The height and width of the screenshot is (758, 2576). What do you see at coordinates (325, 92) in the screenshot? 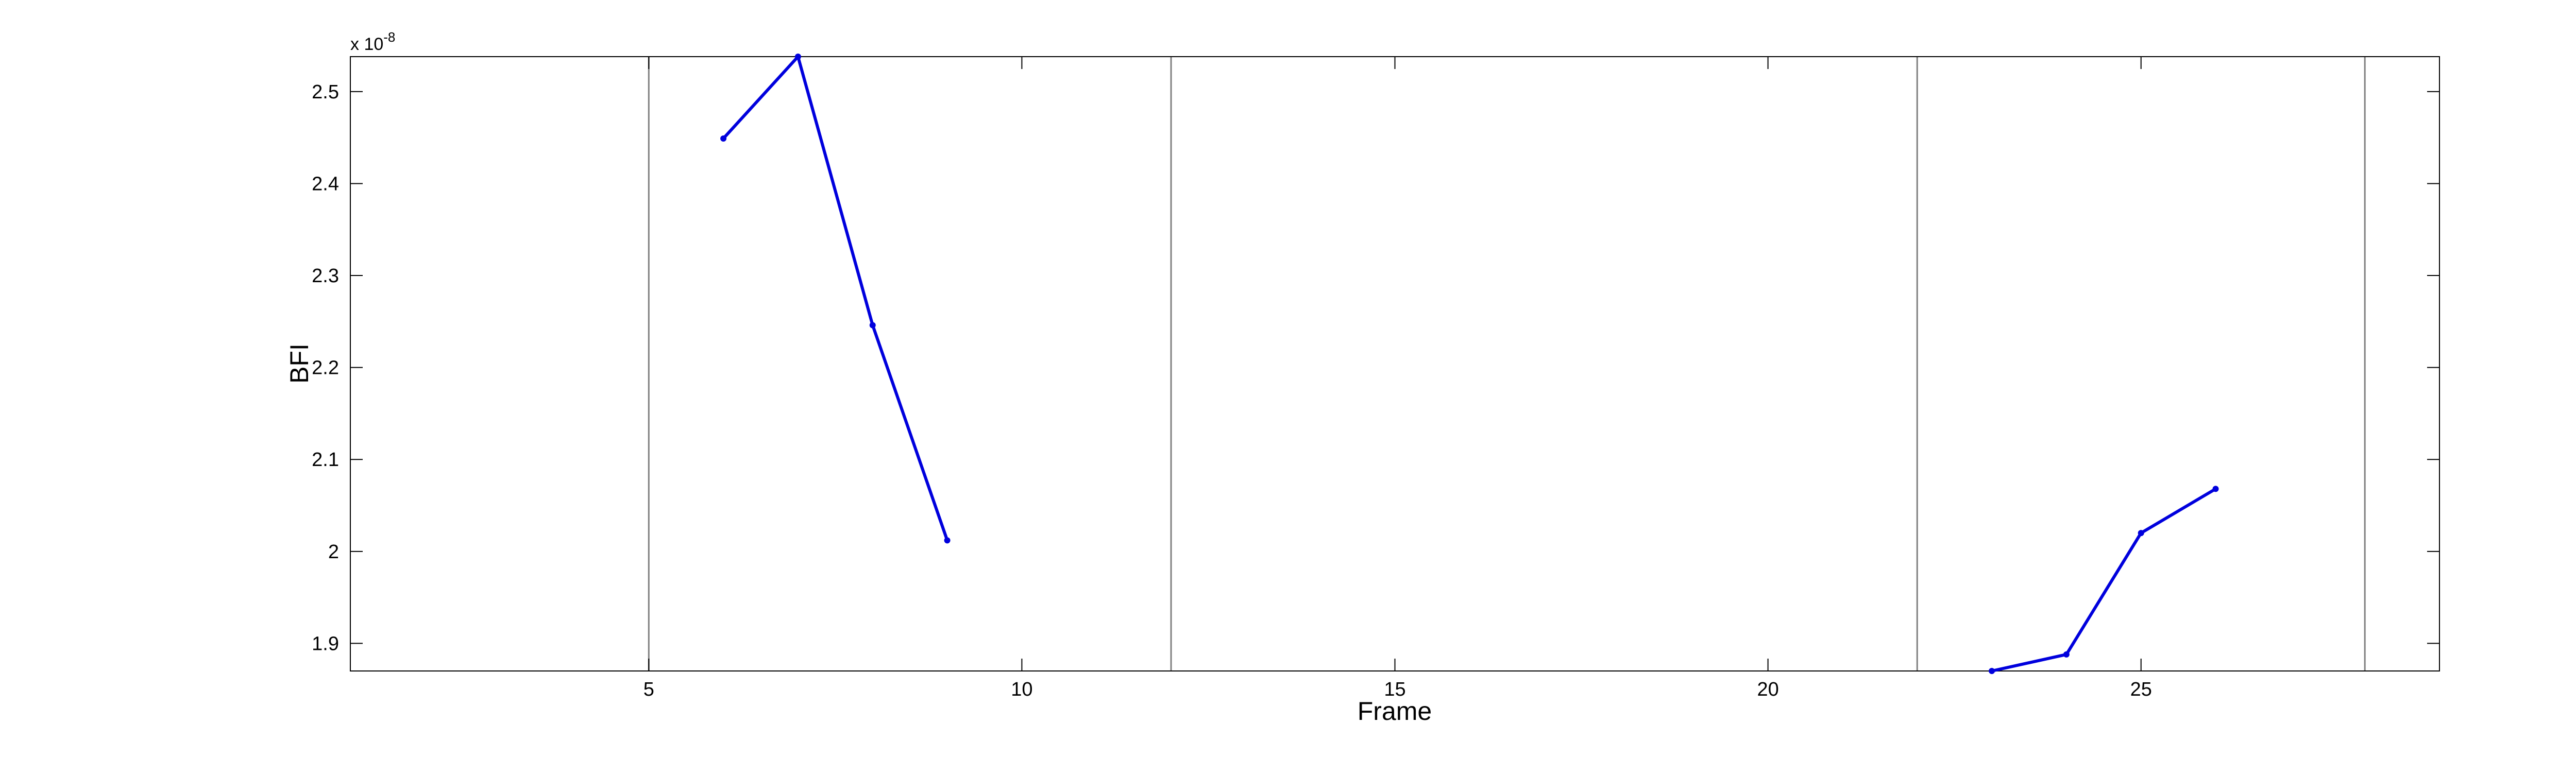
I see `y-tick-label-2.5: 2.5` at bounding box center [325, 92].